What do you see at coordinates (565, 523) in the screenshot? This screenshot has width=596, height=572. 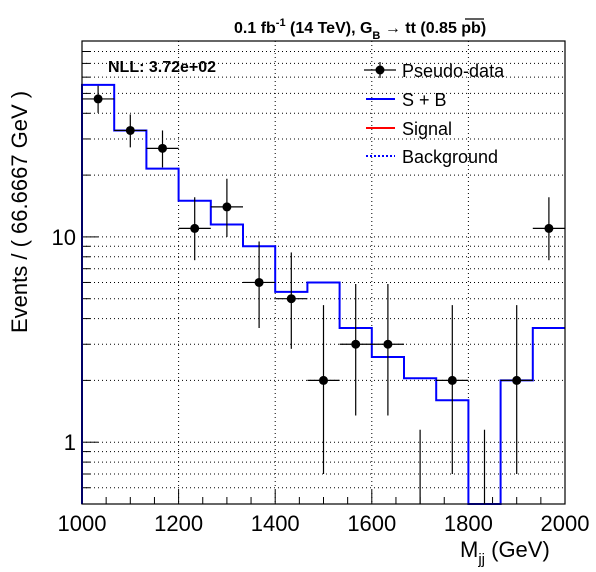 I see `x-tick-label: 2000` at bounding box center [565, 523].